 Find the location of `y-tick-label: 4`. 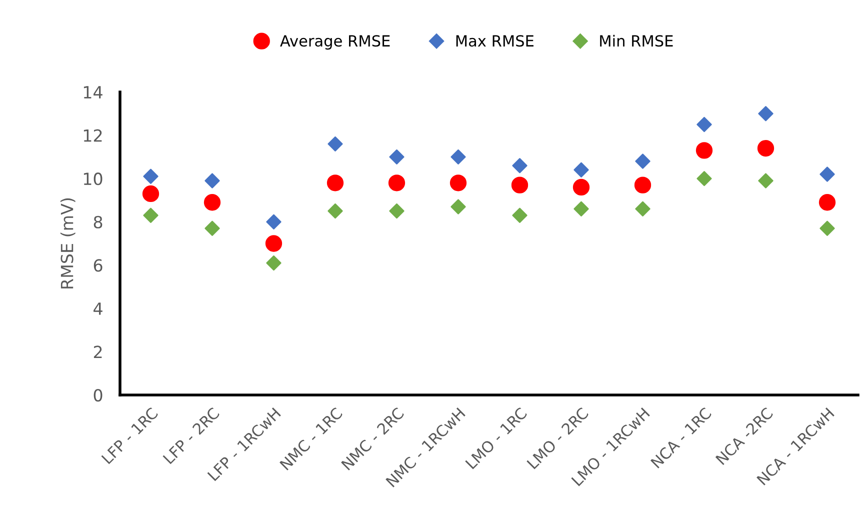

y-tick-label: 4 is located at coordinates (98, 308).